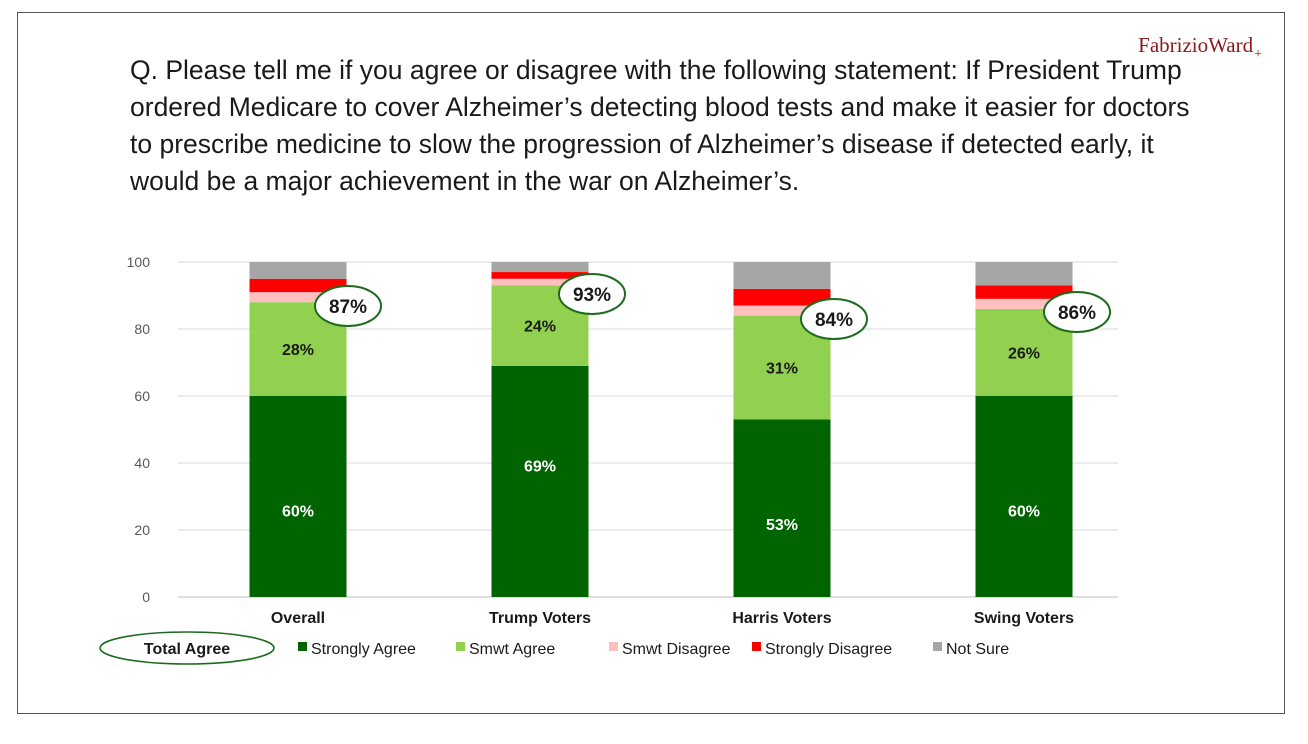 Image resolution: width=1308 pixels, height=744 pixels. Describe the element at coordinates (512, 649) in the screenshot. I see `legend-label: Smwt Agree` at that location.